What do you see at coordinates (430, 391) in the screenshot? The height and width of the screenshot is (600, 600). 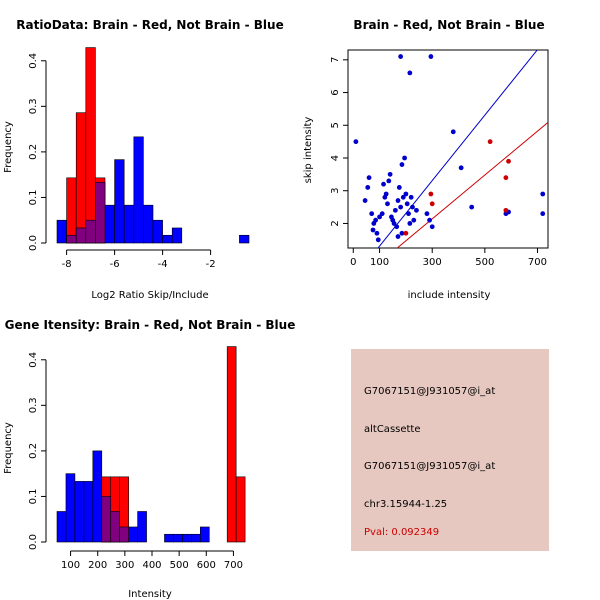 I see `probe-id-1: G7067151@J931057@i_at` at bounding box center [430, 391].